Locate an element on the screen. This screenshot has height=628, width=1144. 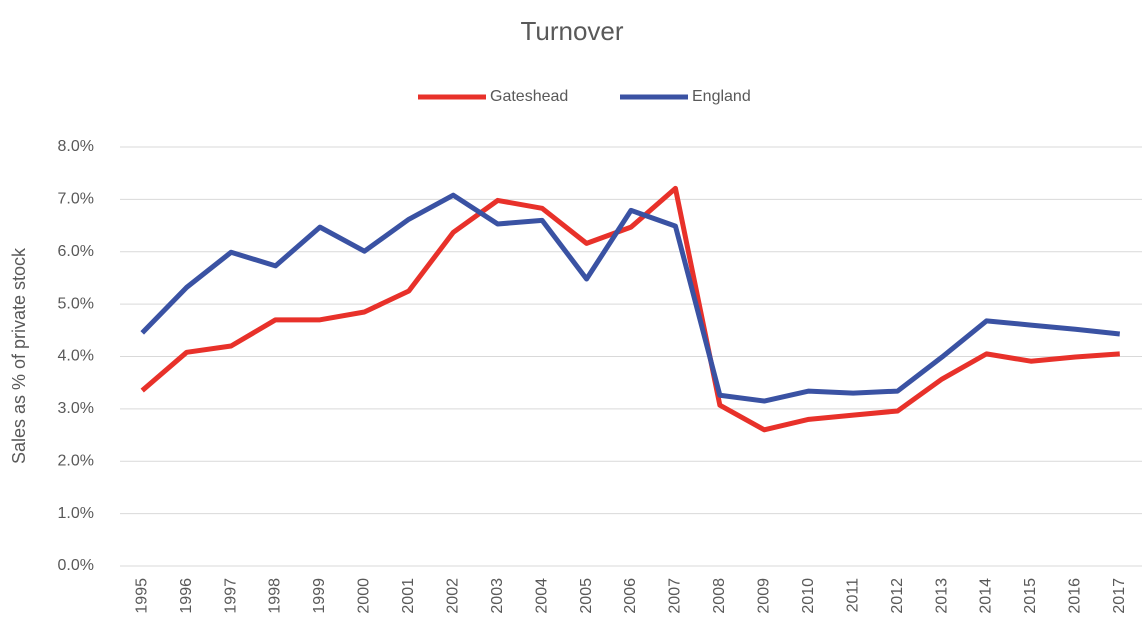
x-tick-label: 2005 is located at coordinates (586, 596).